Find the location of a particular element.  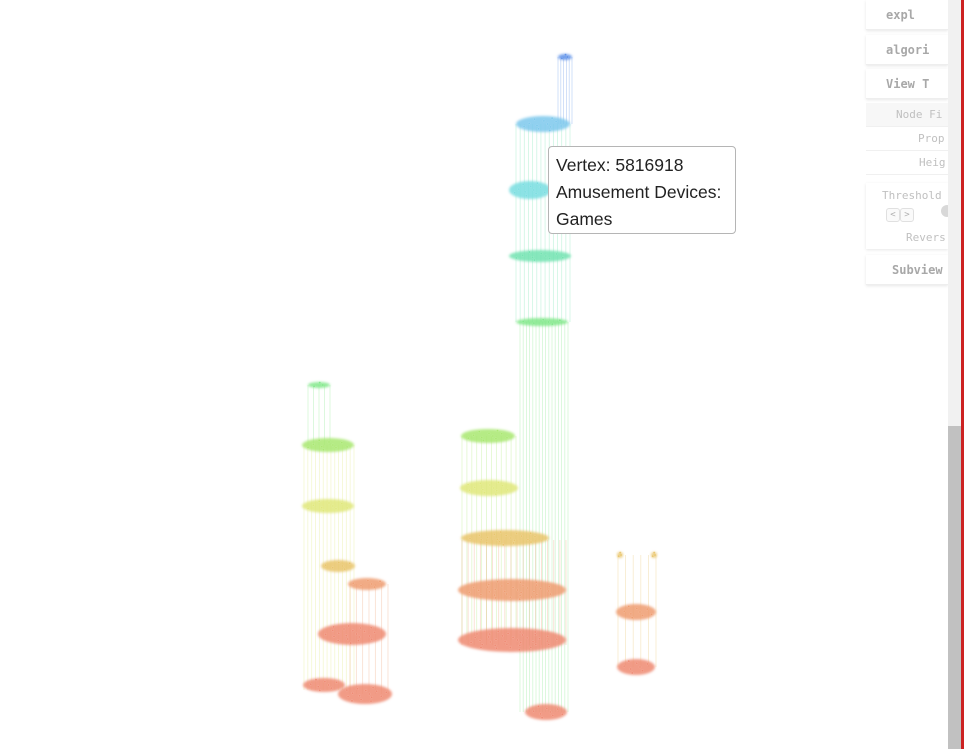

explore-button: expl is located at coordinates (907, 15).